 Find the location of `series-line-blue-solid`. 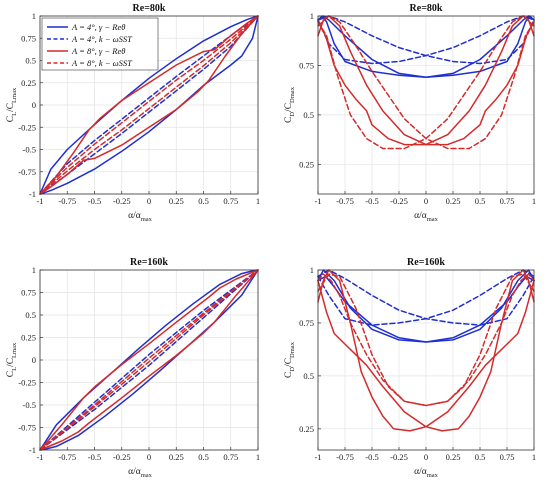

series-line-blue-solid is located at coordinates (426, 47).